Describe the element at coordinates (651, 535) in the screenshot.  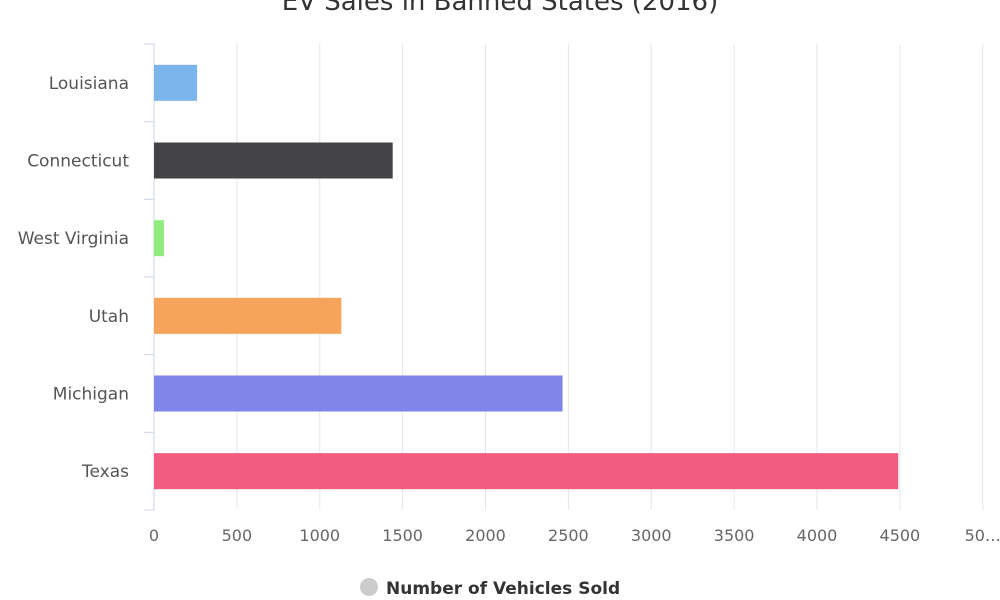
I see `x-tick-label: 3000` at that location.